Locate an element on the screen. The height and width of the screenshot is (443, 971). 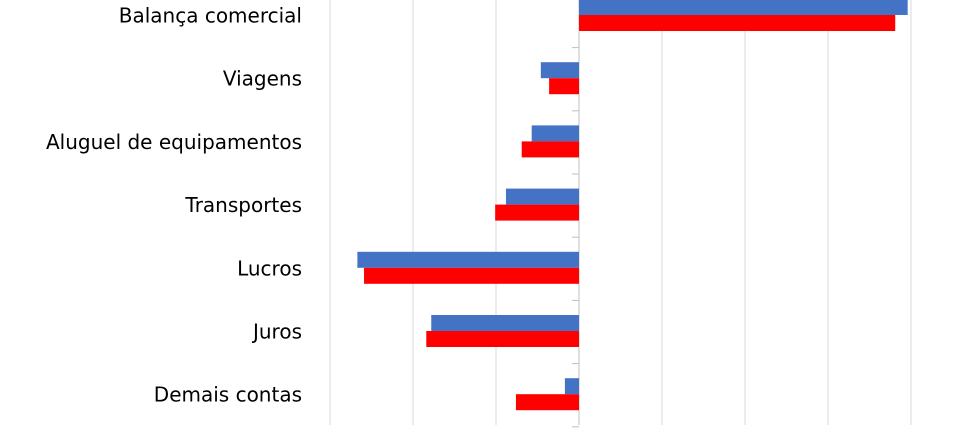
y-tick-label: Juros is located at coordinates (276, 332).